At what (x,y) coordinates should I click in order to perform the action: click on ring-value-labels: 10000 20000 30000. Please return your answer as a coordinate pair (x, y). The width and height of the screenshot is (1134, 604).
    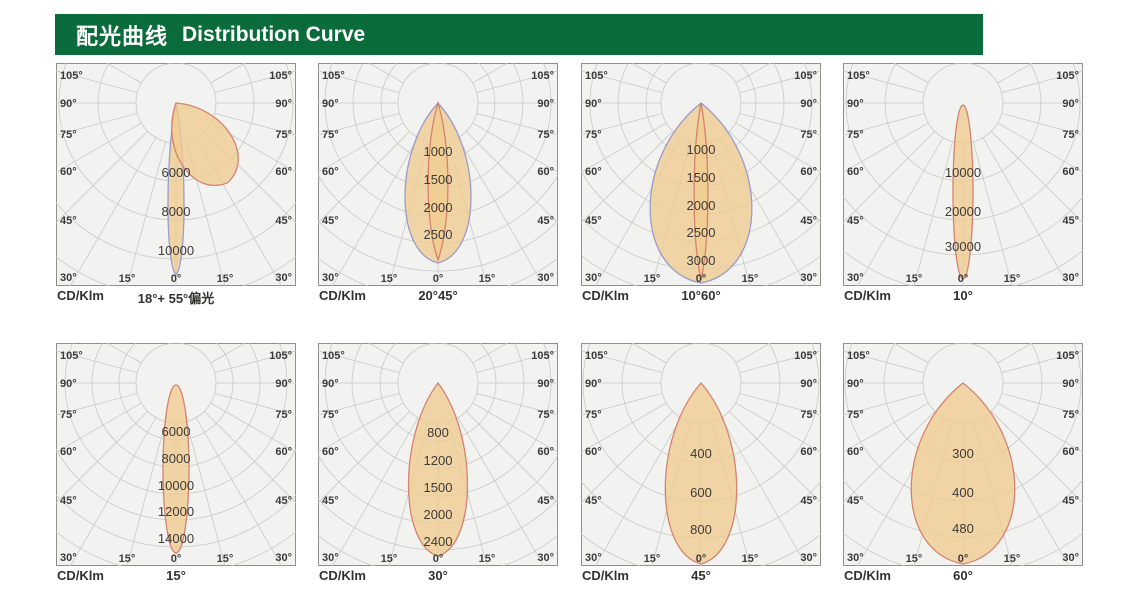
    Looking at the image, I should click on (963, 209).